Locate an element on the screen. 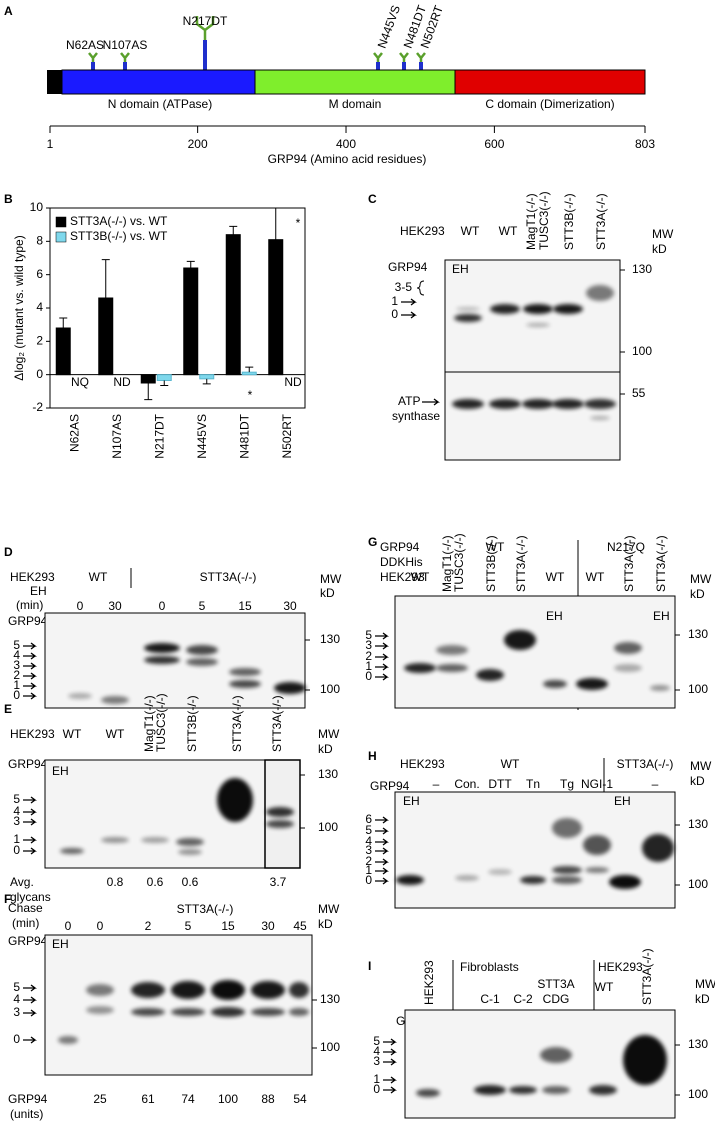 The height and width of the screenshot is (1131, 715). label: TUSC3(-/-) is located at coordinates (161, 722).